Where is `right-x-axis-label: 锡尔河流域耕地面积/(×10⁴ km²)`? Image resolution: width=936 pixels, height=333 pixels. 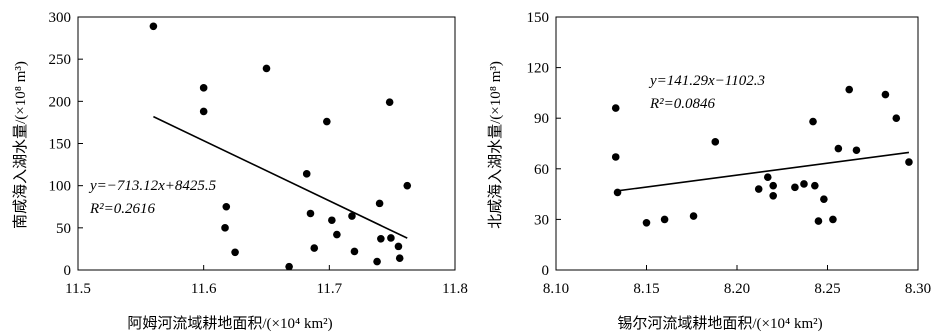 right-x-axis-label: 锡尔河流域耕地面积/(×10⁴ km²) is located at coordinates (719, 323).